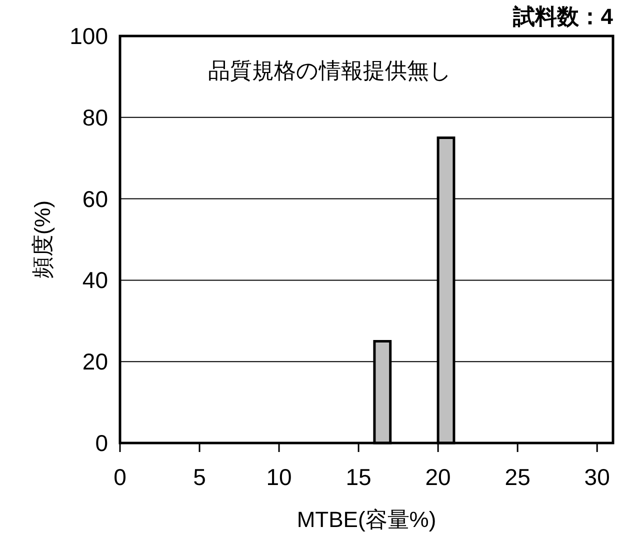  Describe the element at coordinates (366, 519) in the screenshot. I see `x-axis-title: MTBE(容量%)` at that location.